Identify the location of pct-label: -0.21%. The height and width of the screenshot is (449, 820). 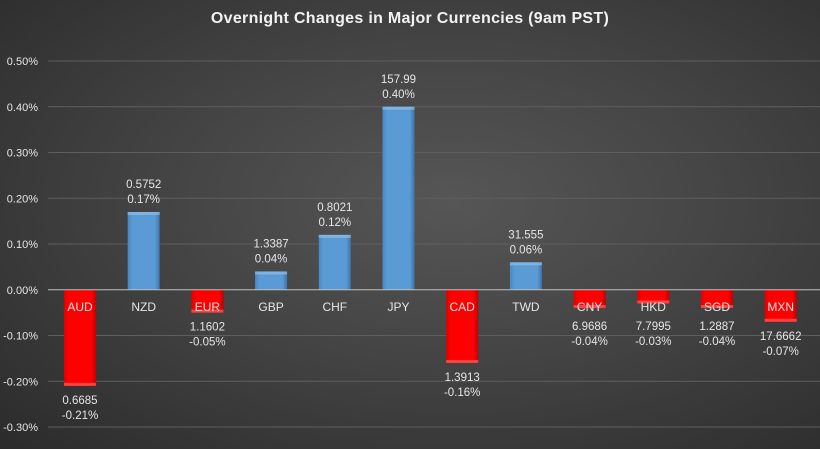
(80, 416).